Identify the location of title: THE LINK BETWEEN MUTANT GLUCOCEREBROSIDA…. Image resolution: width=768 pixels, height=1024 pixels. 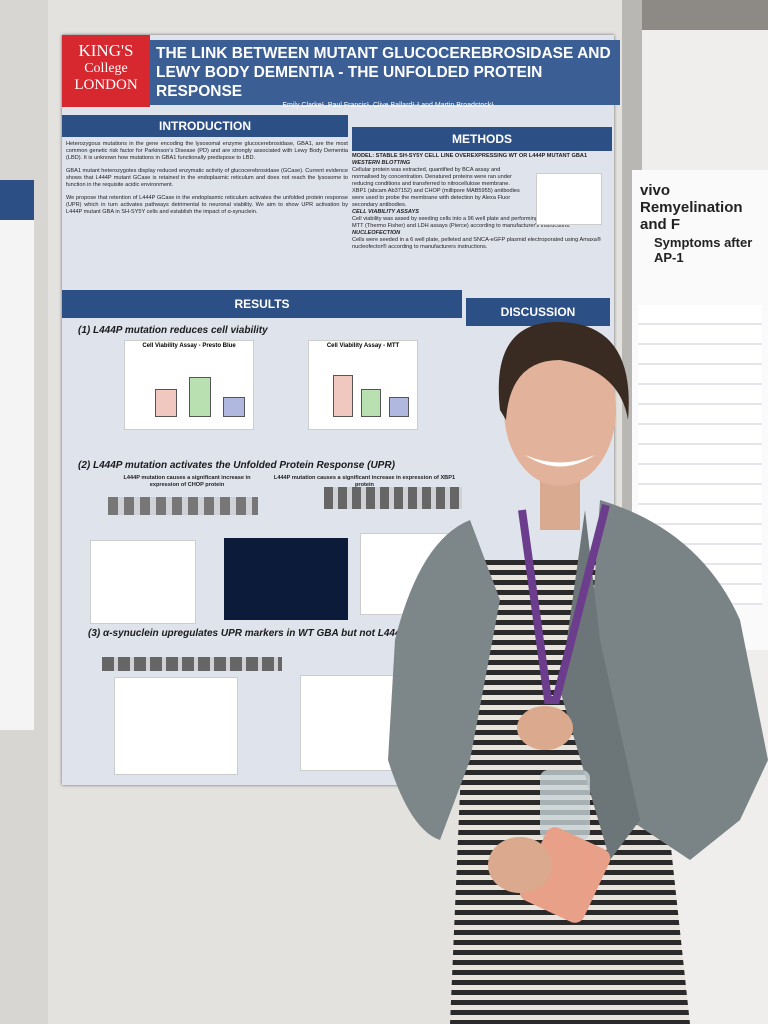
(383, 53).